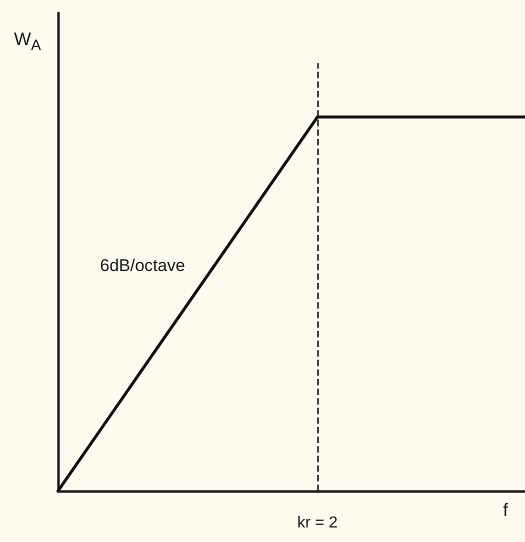 This screenshot has height=542, width=525. I want to click on x-axis-title: f, so click(506, 510).